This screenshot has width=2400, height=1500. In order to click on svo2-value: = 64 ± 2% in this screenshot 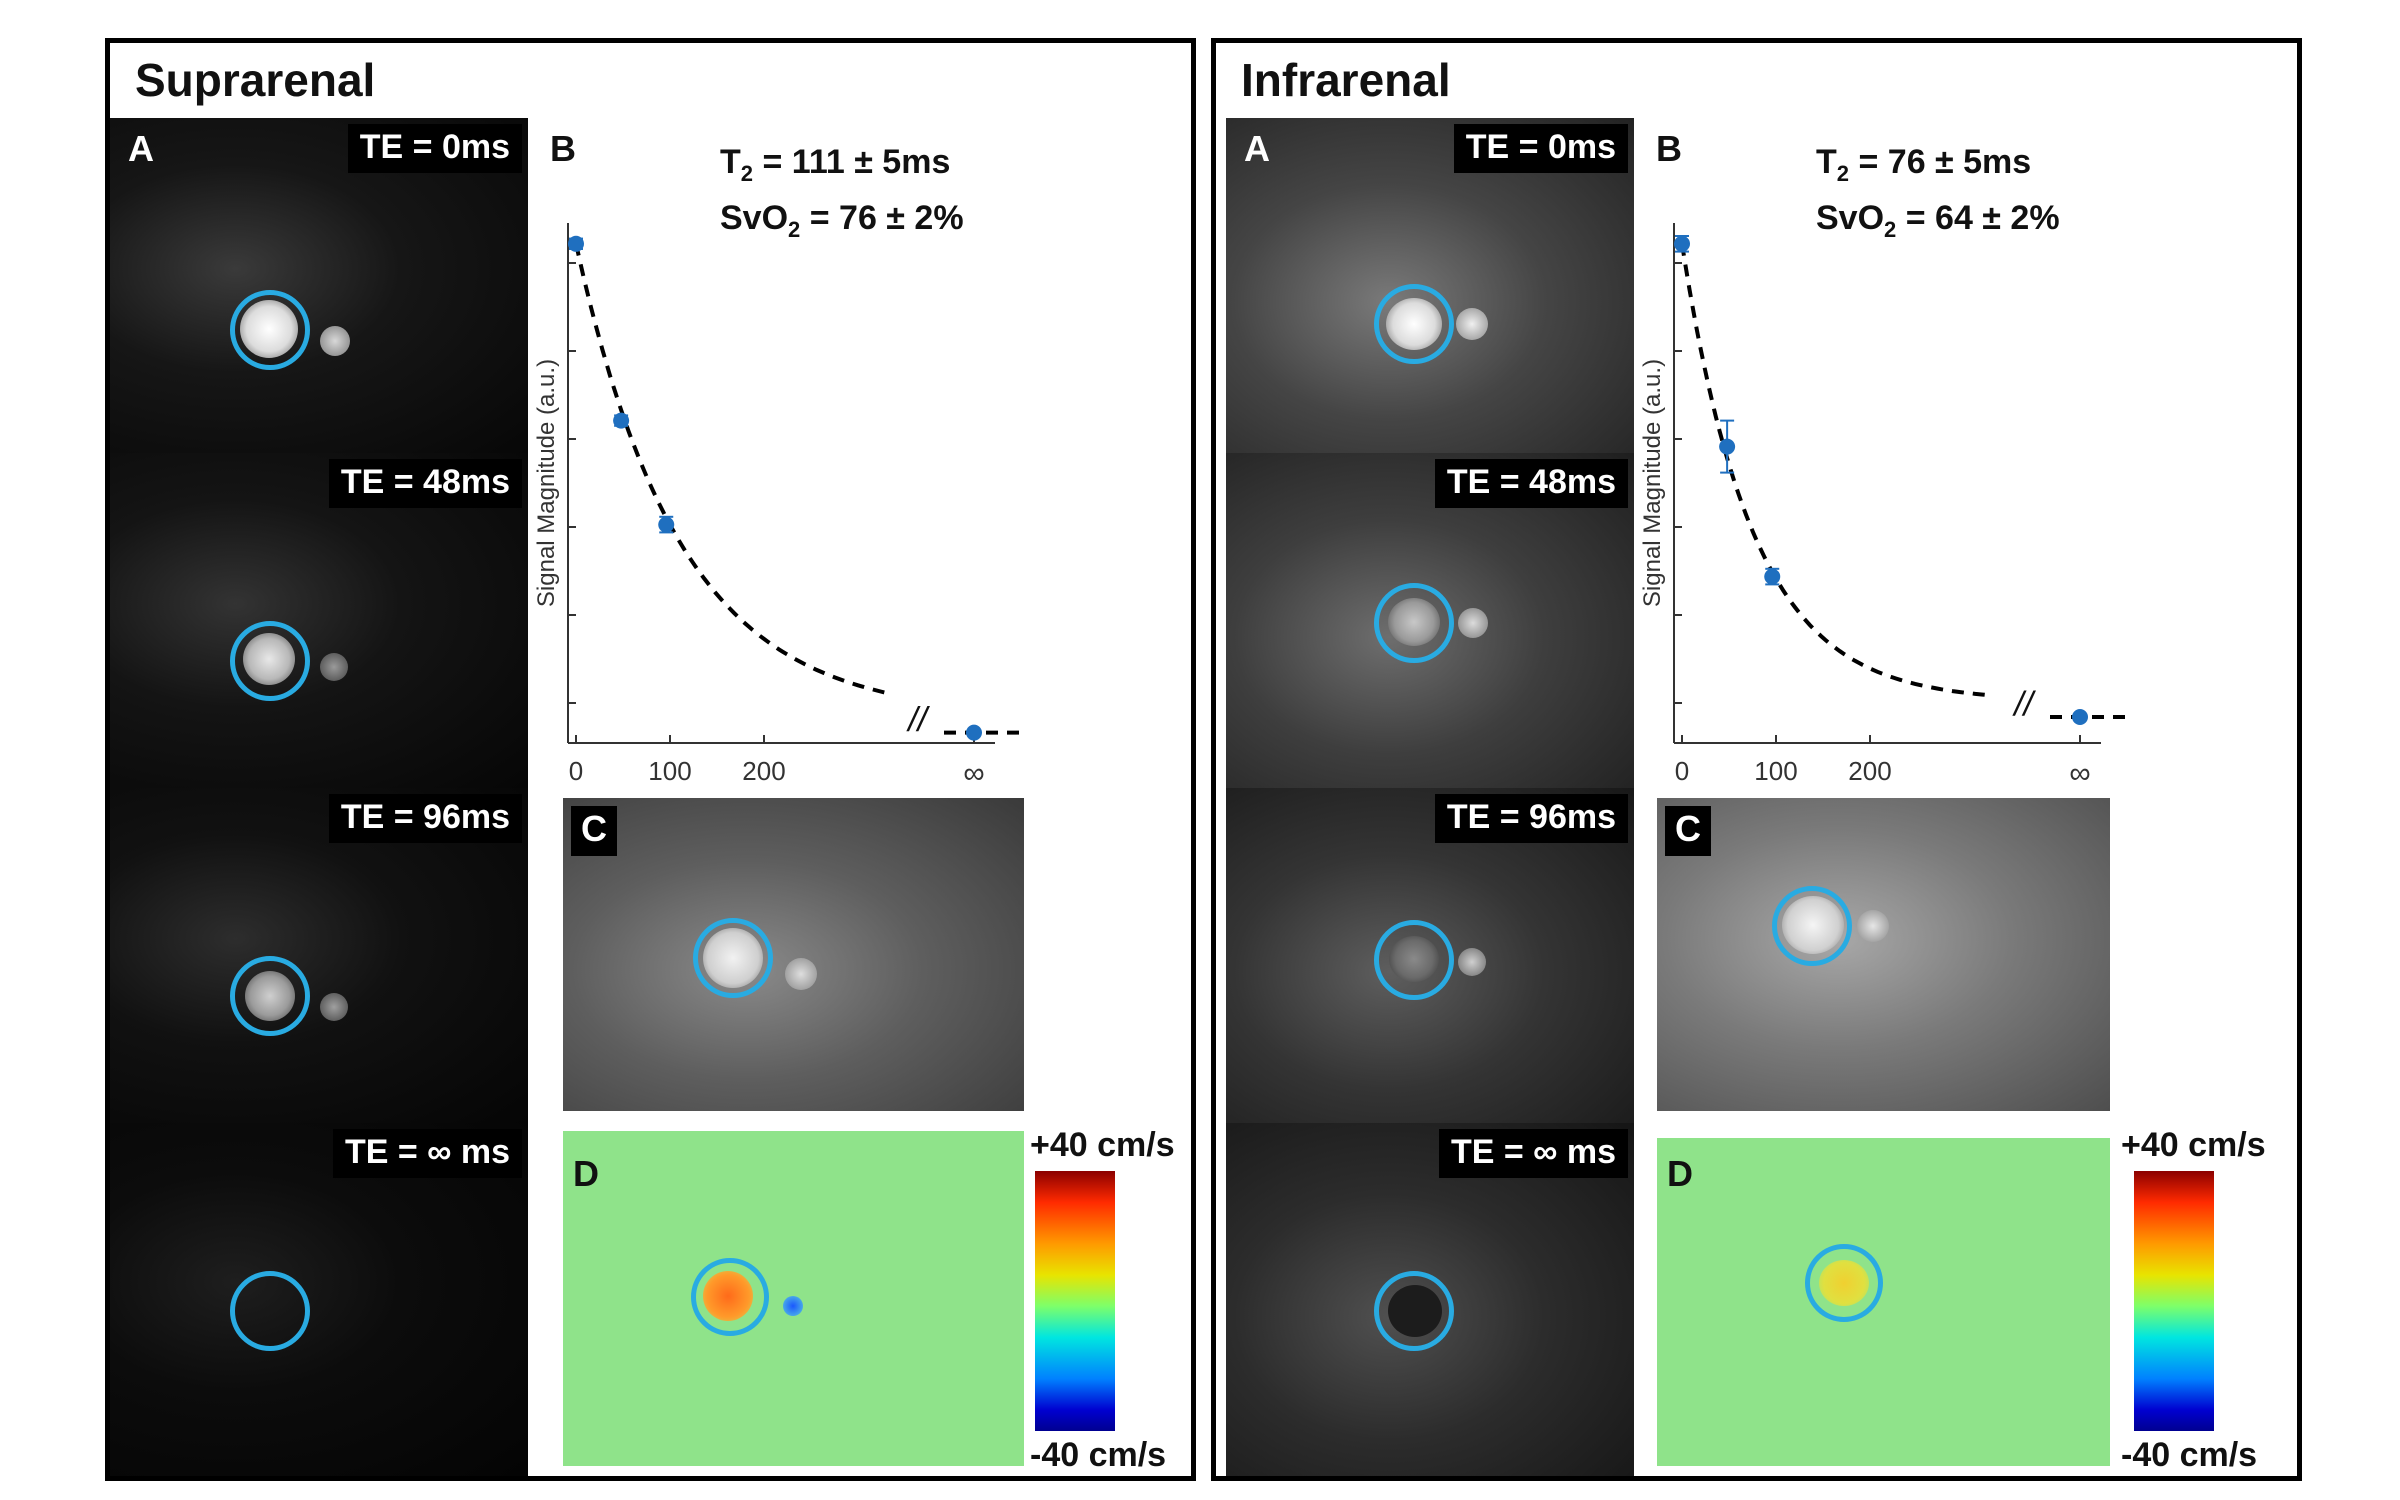, I will do `click(1978, 217)`.